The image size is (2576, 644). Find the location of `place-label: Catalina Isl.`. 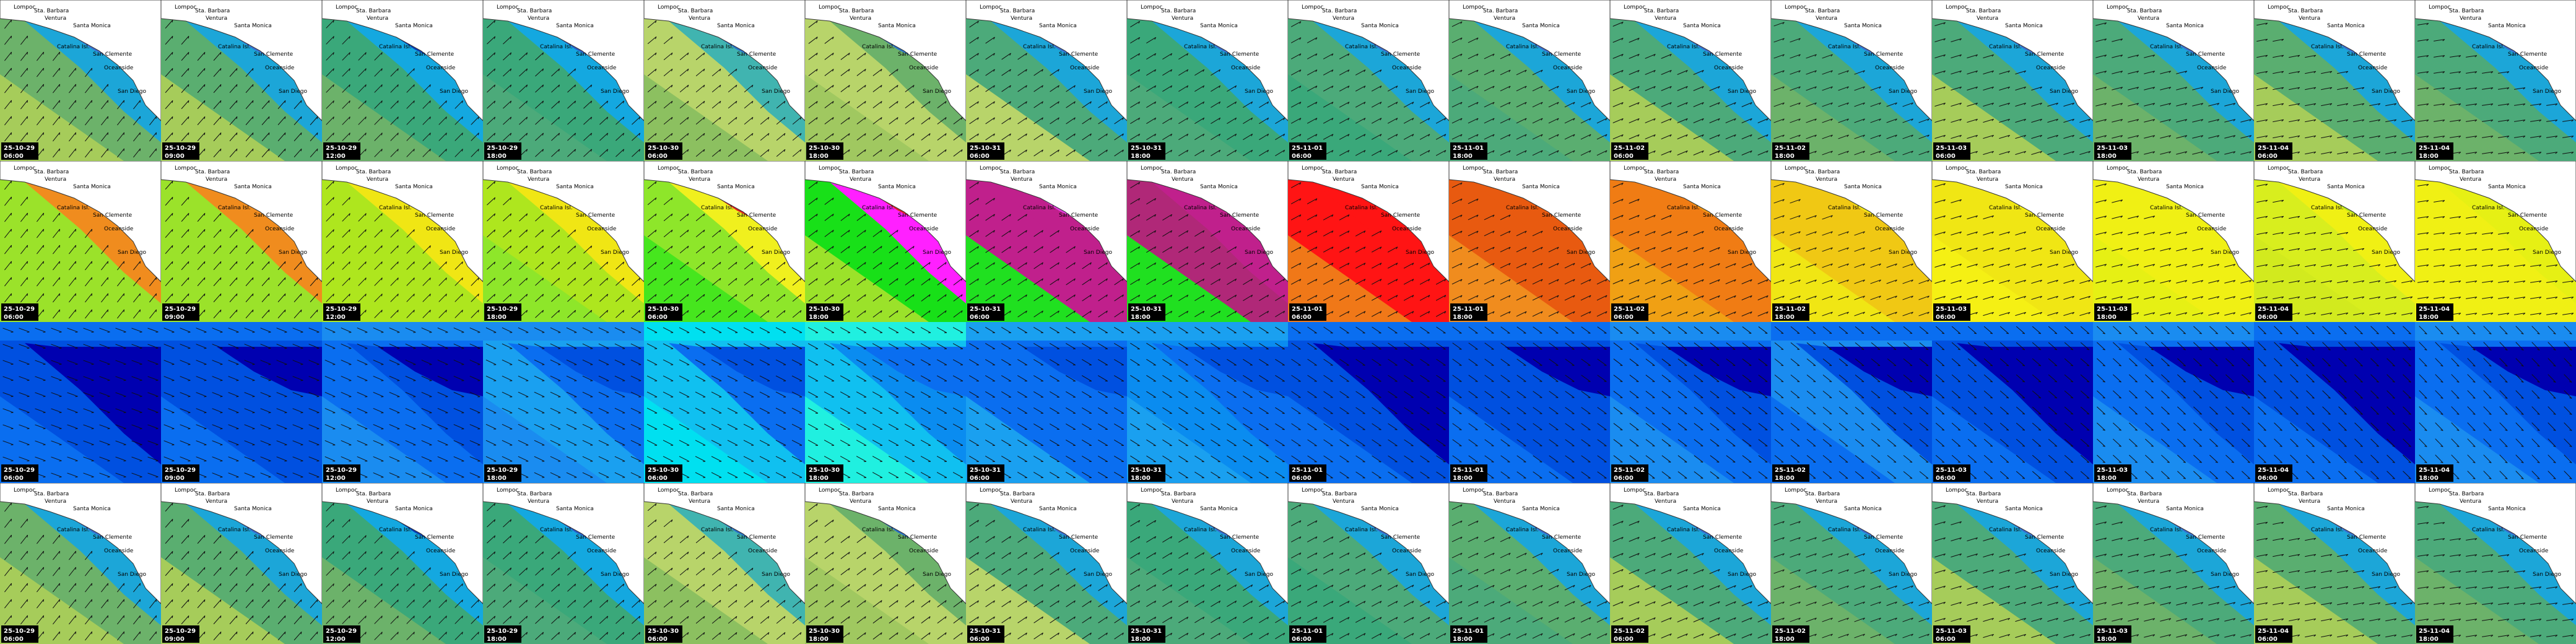

place-label: Catalina Isl. is located at coordinates (2327, 208).